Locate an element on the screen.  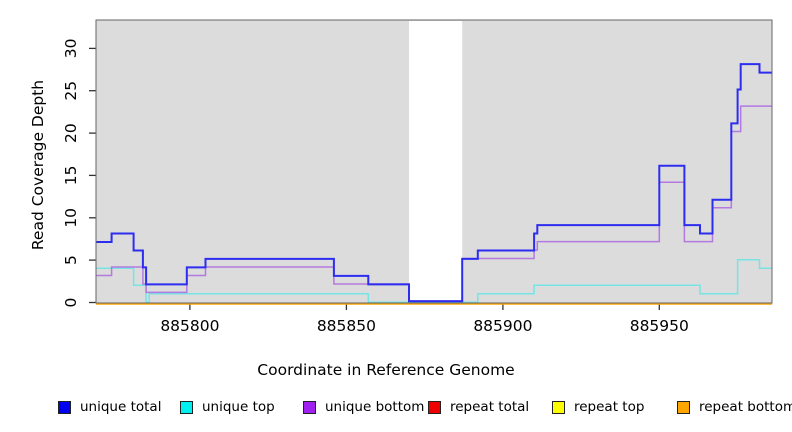
legend-label: repeat total is located at coordinates (490, 407).